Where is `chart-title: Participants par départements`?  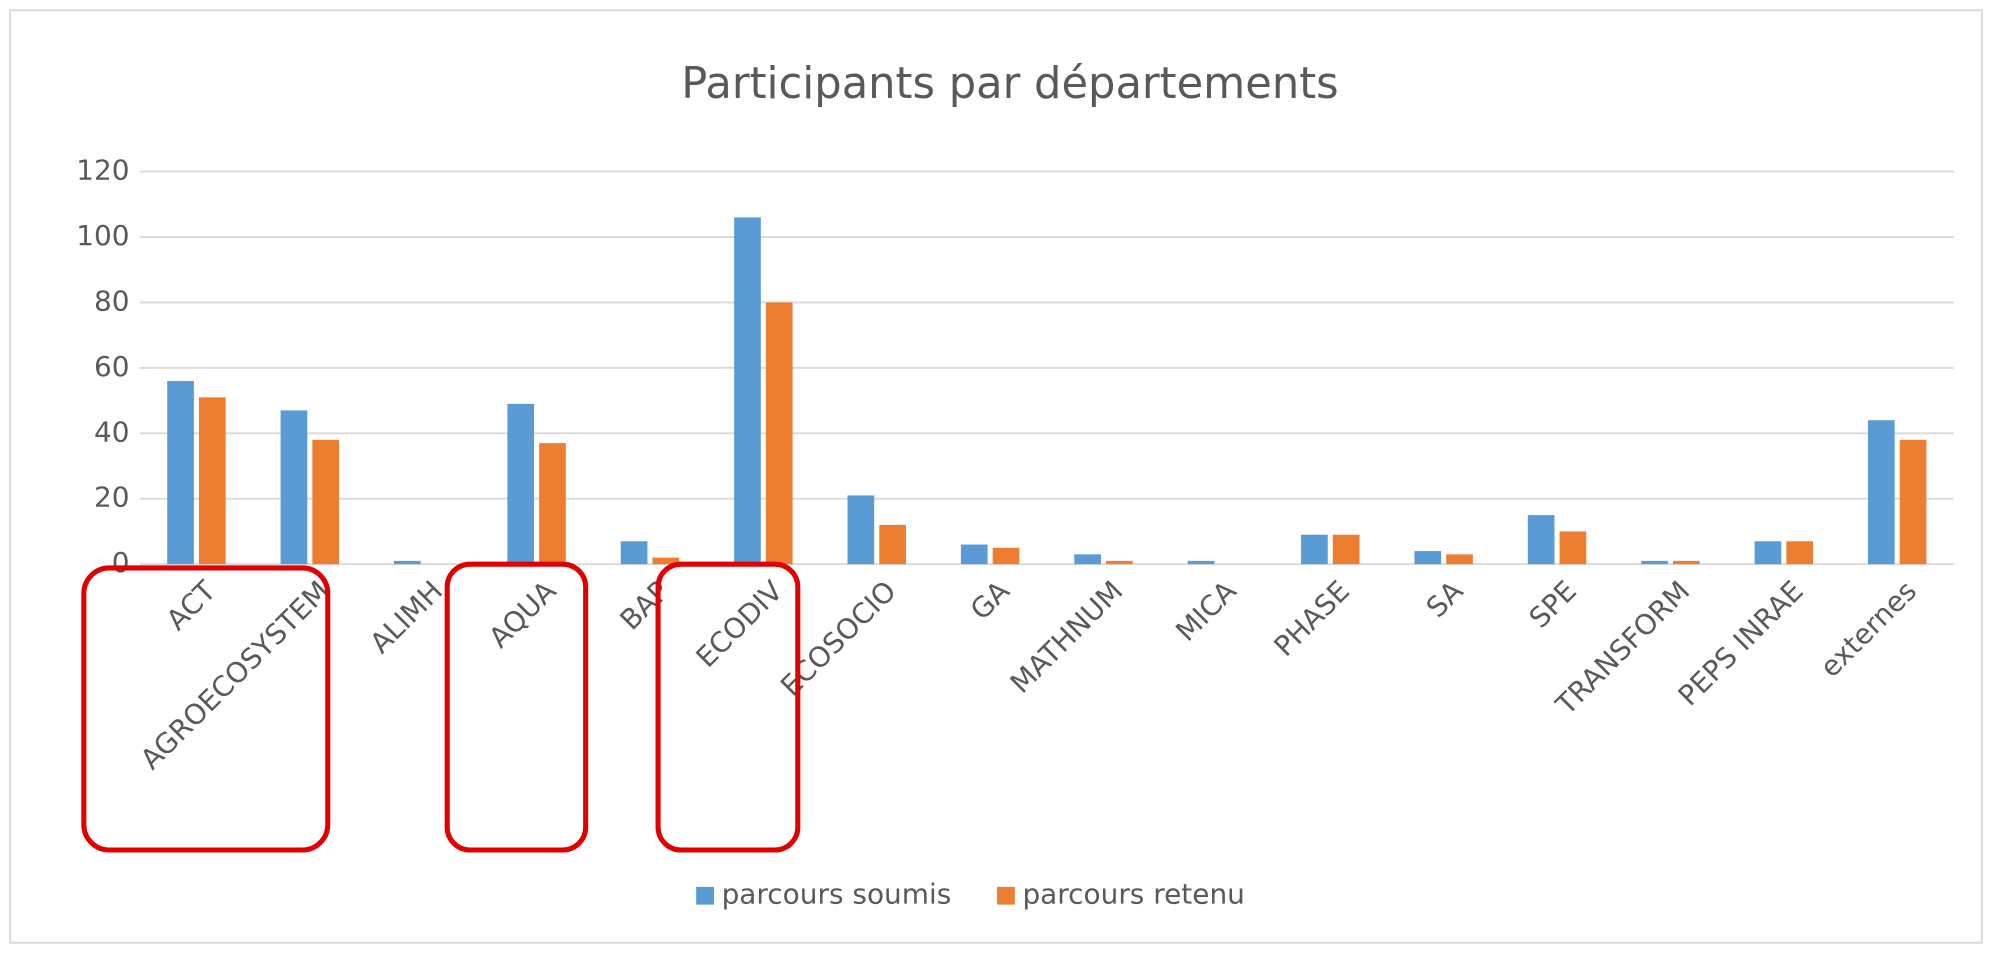
chart-title: Participants par départements is located at coordinates (1009, 84).